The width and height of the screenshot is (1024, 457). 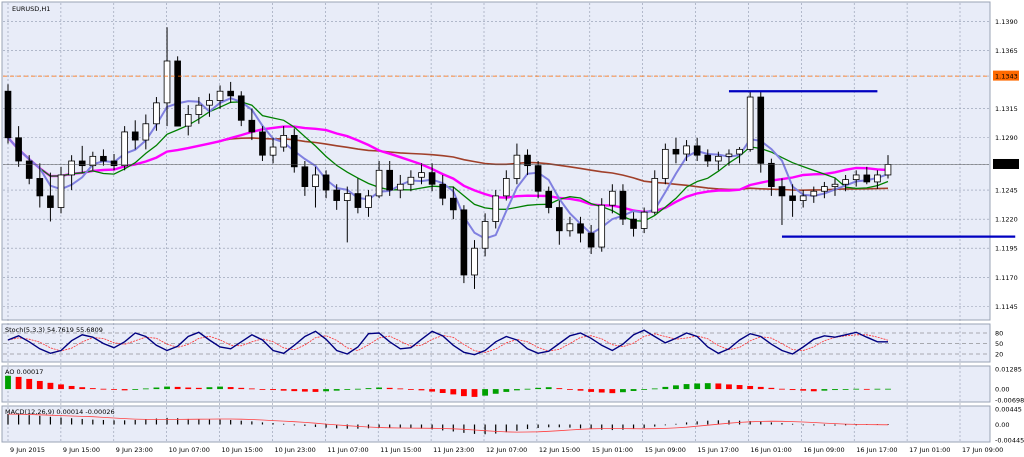 I want to click on time-tick-label: 11 Jun 15:00, so click(x=400, y=450).